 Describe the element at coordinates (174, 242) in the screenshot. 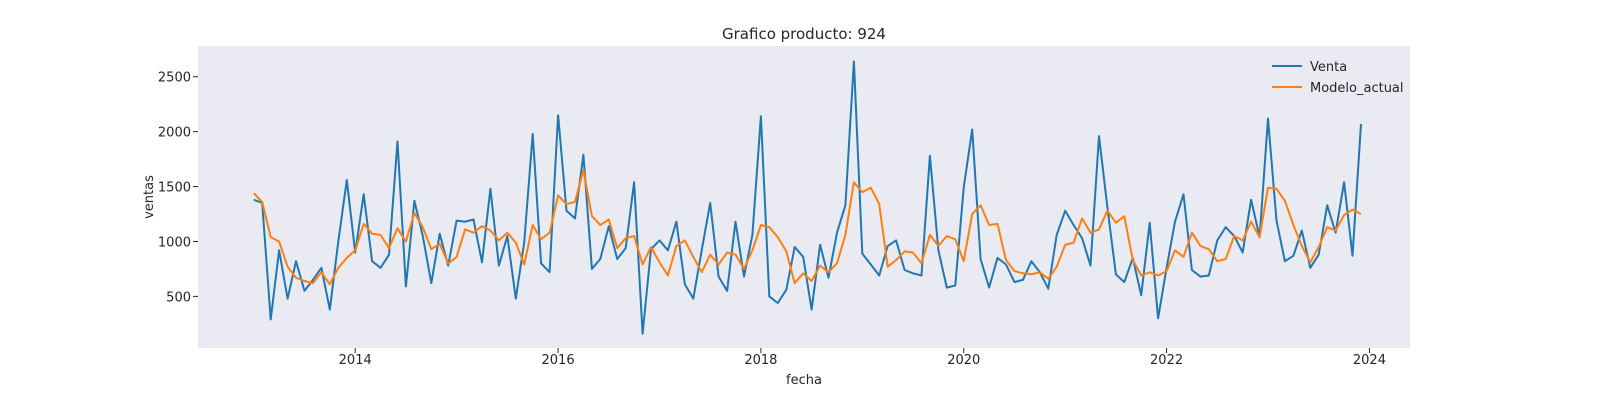

I see `y-tick-label: 1000` at that location.